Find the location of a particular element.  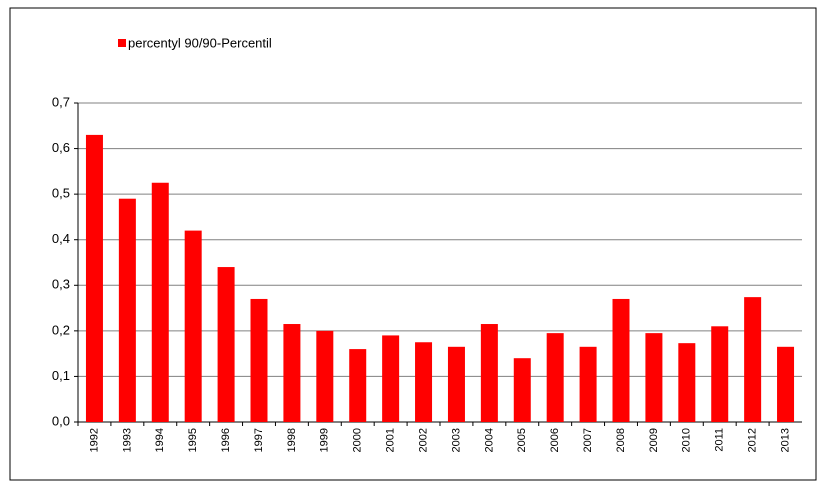

x-tick-label: 2002 is located at coordinates (423, 440).